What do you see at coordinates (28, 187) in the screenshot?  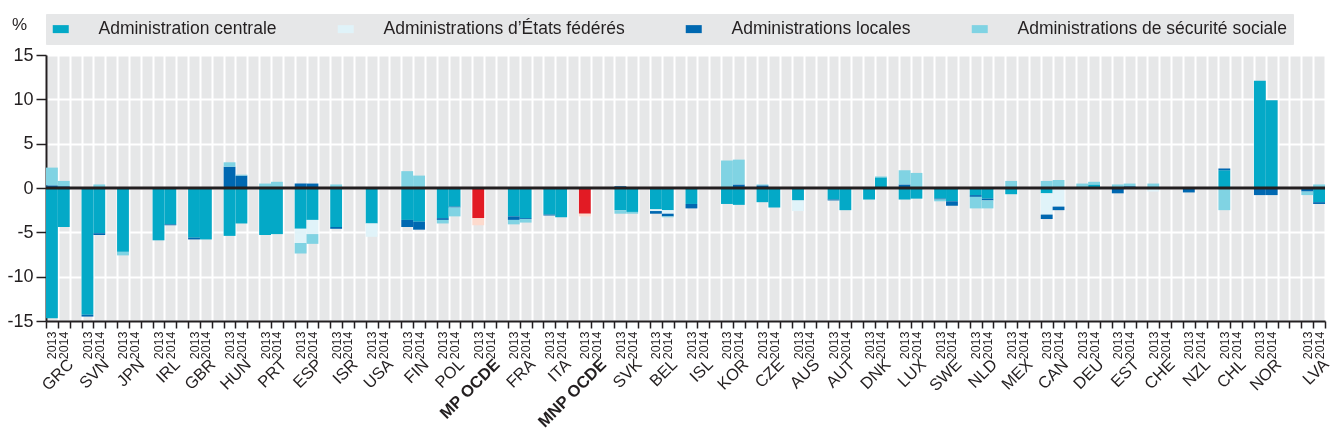 I see `y-tick-label: 0` at bounding box center [28, 187].